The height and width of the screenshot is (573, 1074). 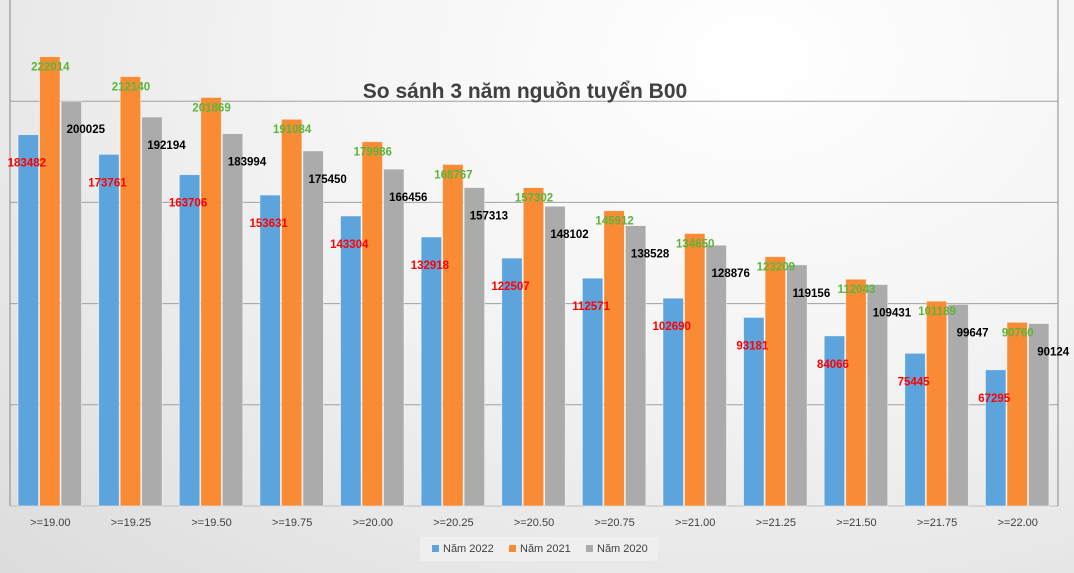 What do you see at coordinates (50, 68) in the screenshot?
I see `data-label: 222014` at bounding box center [50, 68].